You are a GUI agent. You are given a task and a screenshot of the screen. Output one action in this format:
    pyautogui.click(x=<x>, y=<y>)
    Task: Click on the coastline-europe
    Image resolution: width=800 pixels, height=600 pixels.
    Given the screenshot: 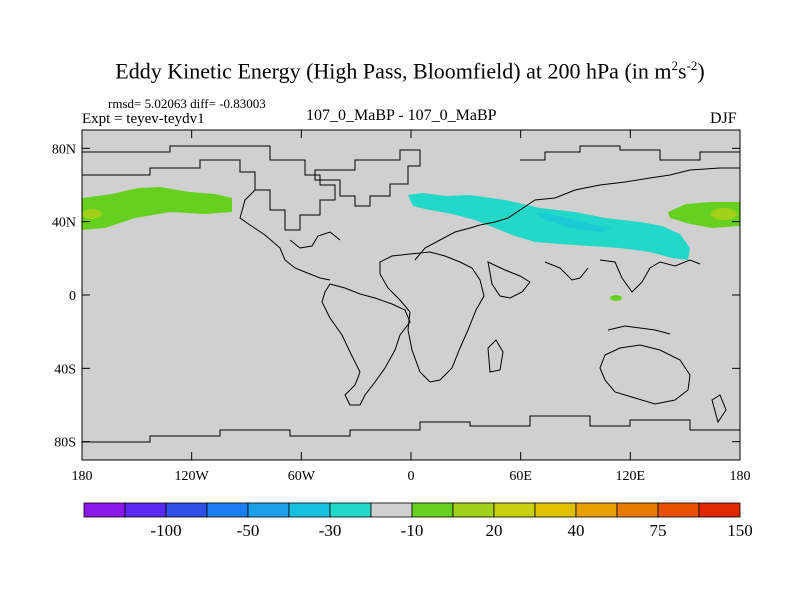 What is the action you would take?
    pyautogui.click(x=577, y=214)
    